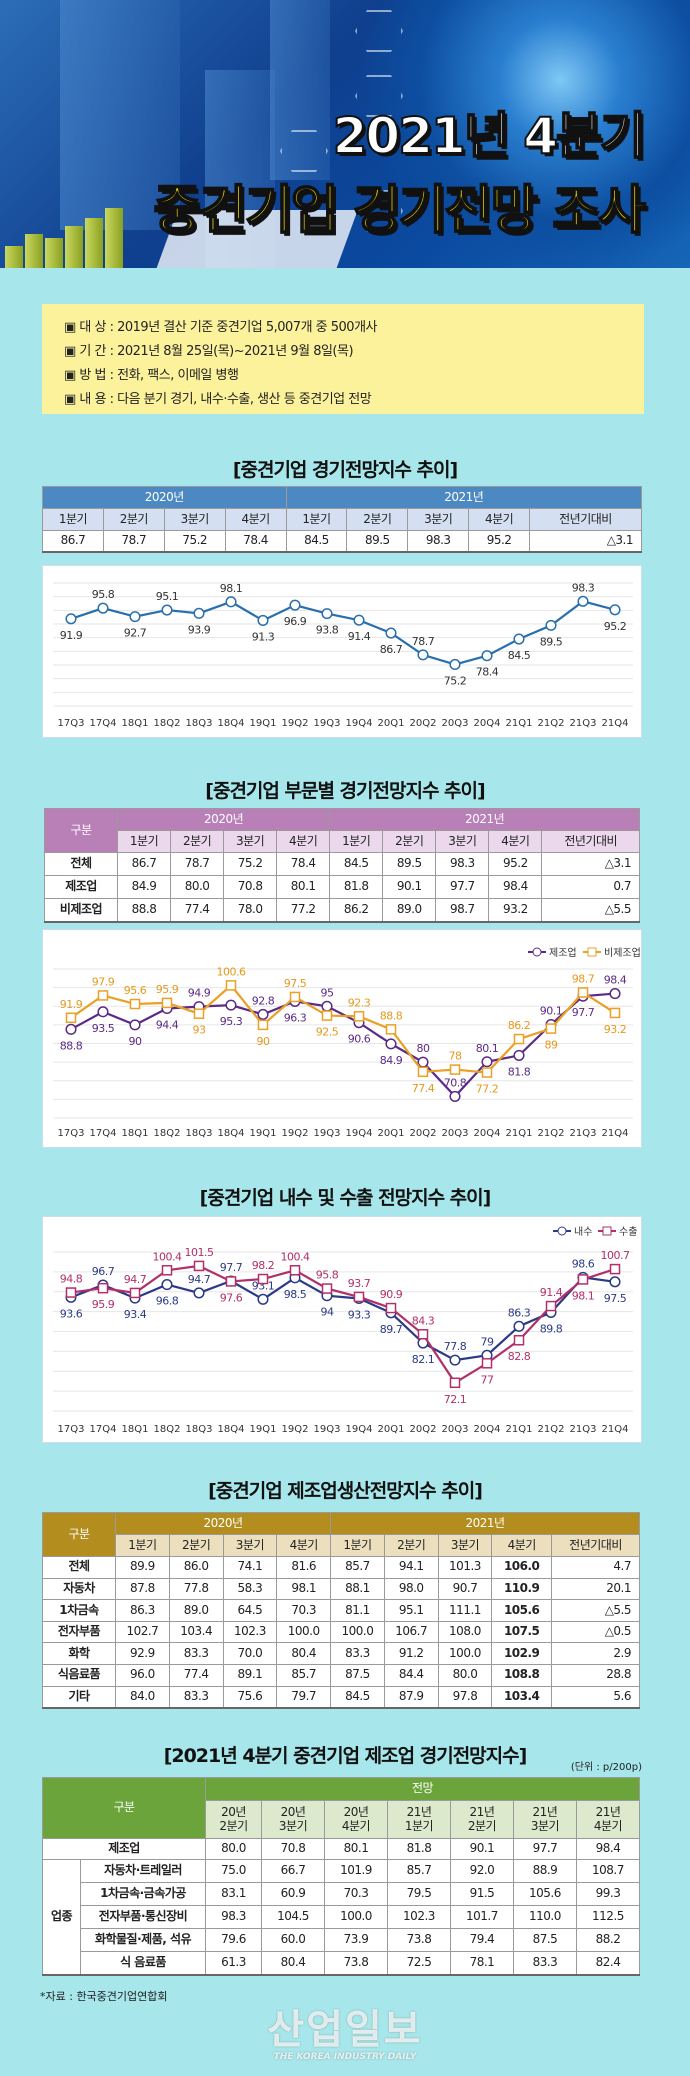 The height and width of the screenshot is (2076, 690). I want to click on table-cell: 75.2, so click(250, 864).